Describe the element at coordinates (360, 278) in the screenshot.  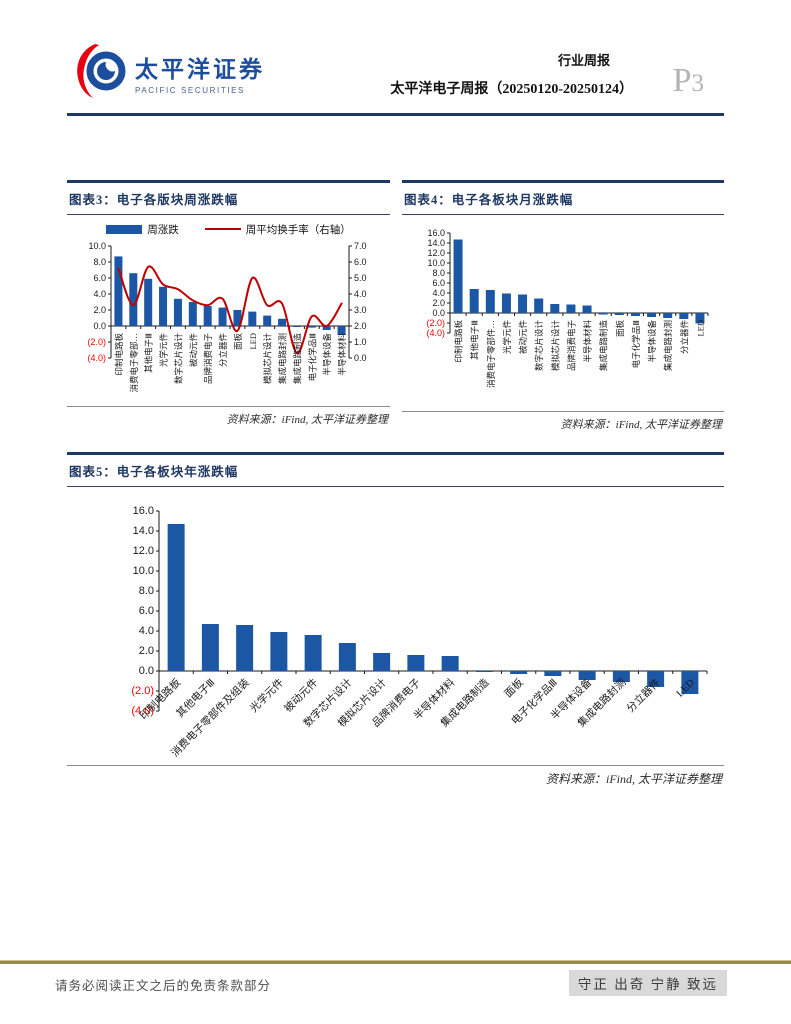
I see `svg-text: 5.0` at that location.